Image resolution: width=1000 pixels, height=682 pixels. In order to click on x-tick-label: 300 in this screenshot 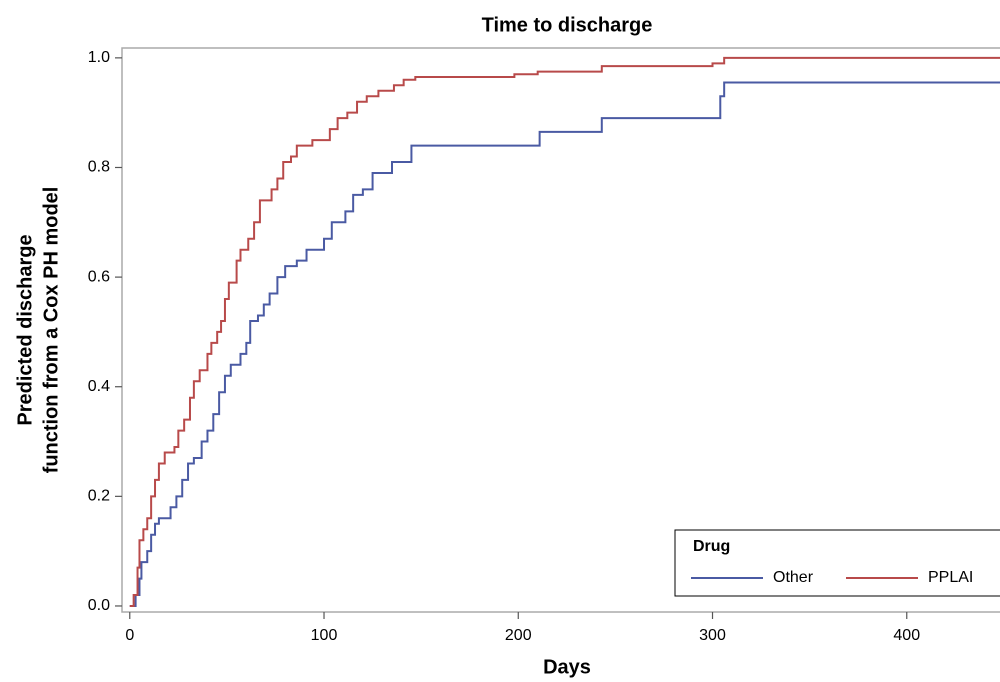, I will do `click(712, 635)`.